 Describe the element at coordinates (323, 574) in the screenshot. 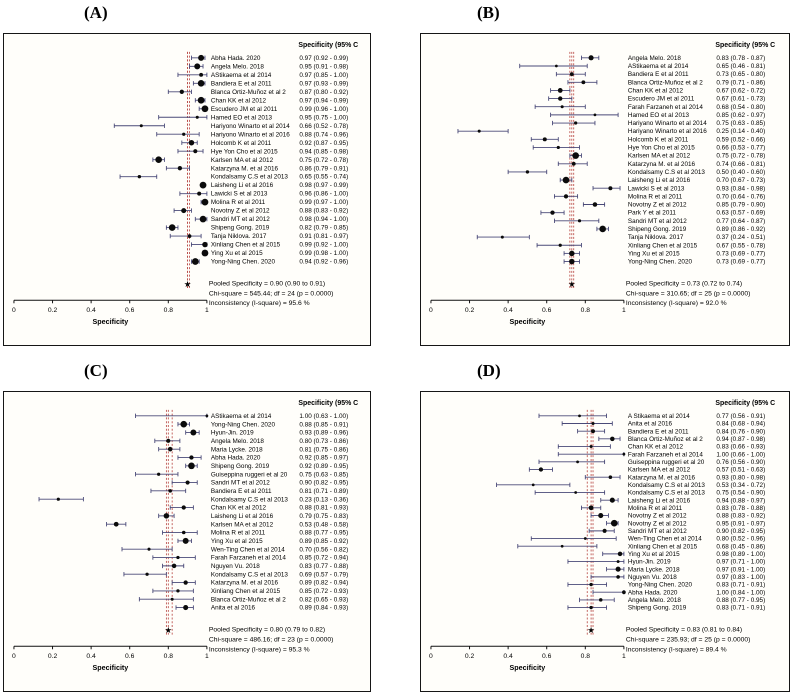

I see `study-value-label: 0.69 (0.57 - 0.79)` at that location.